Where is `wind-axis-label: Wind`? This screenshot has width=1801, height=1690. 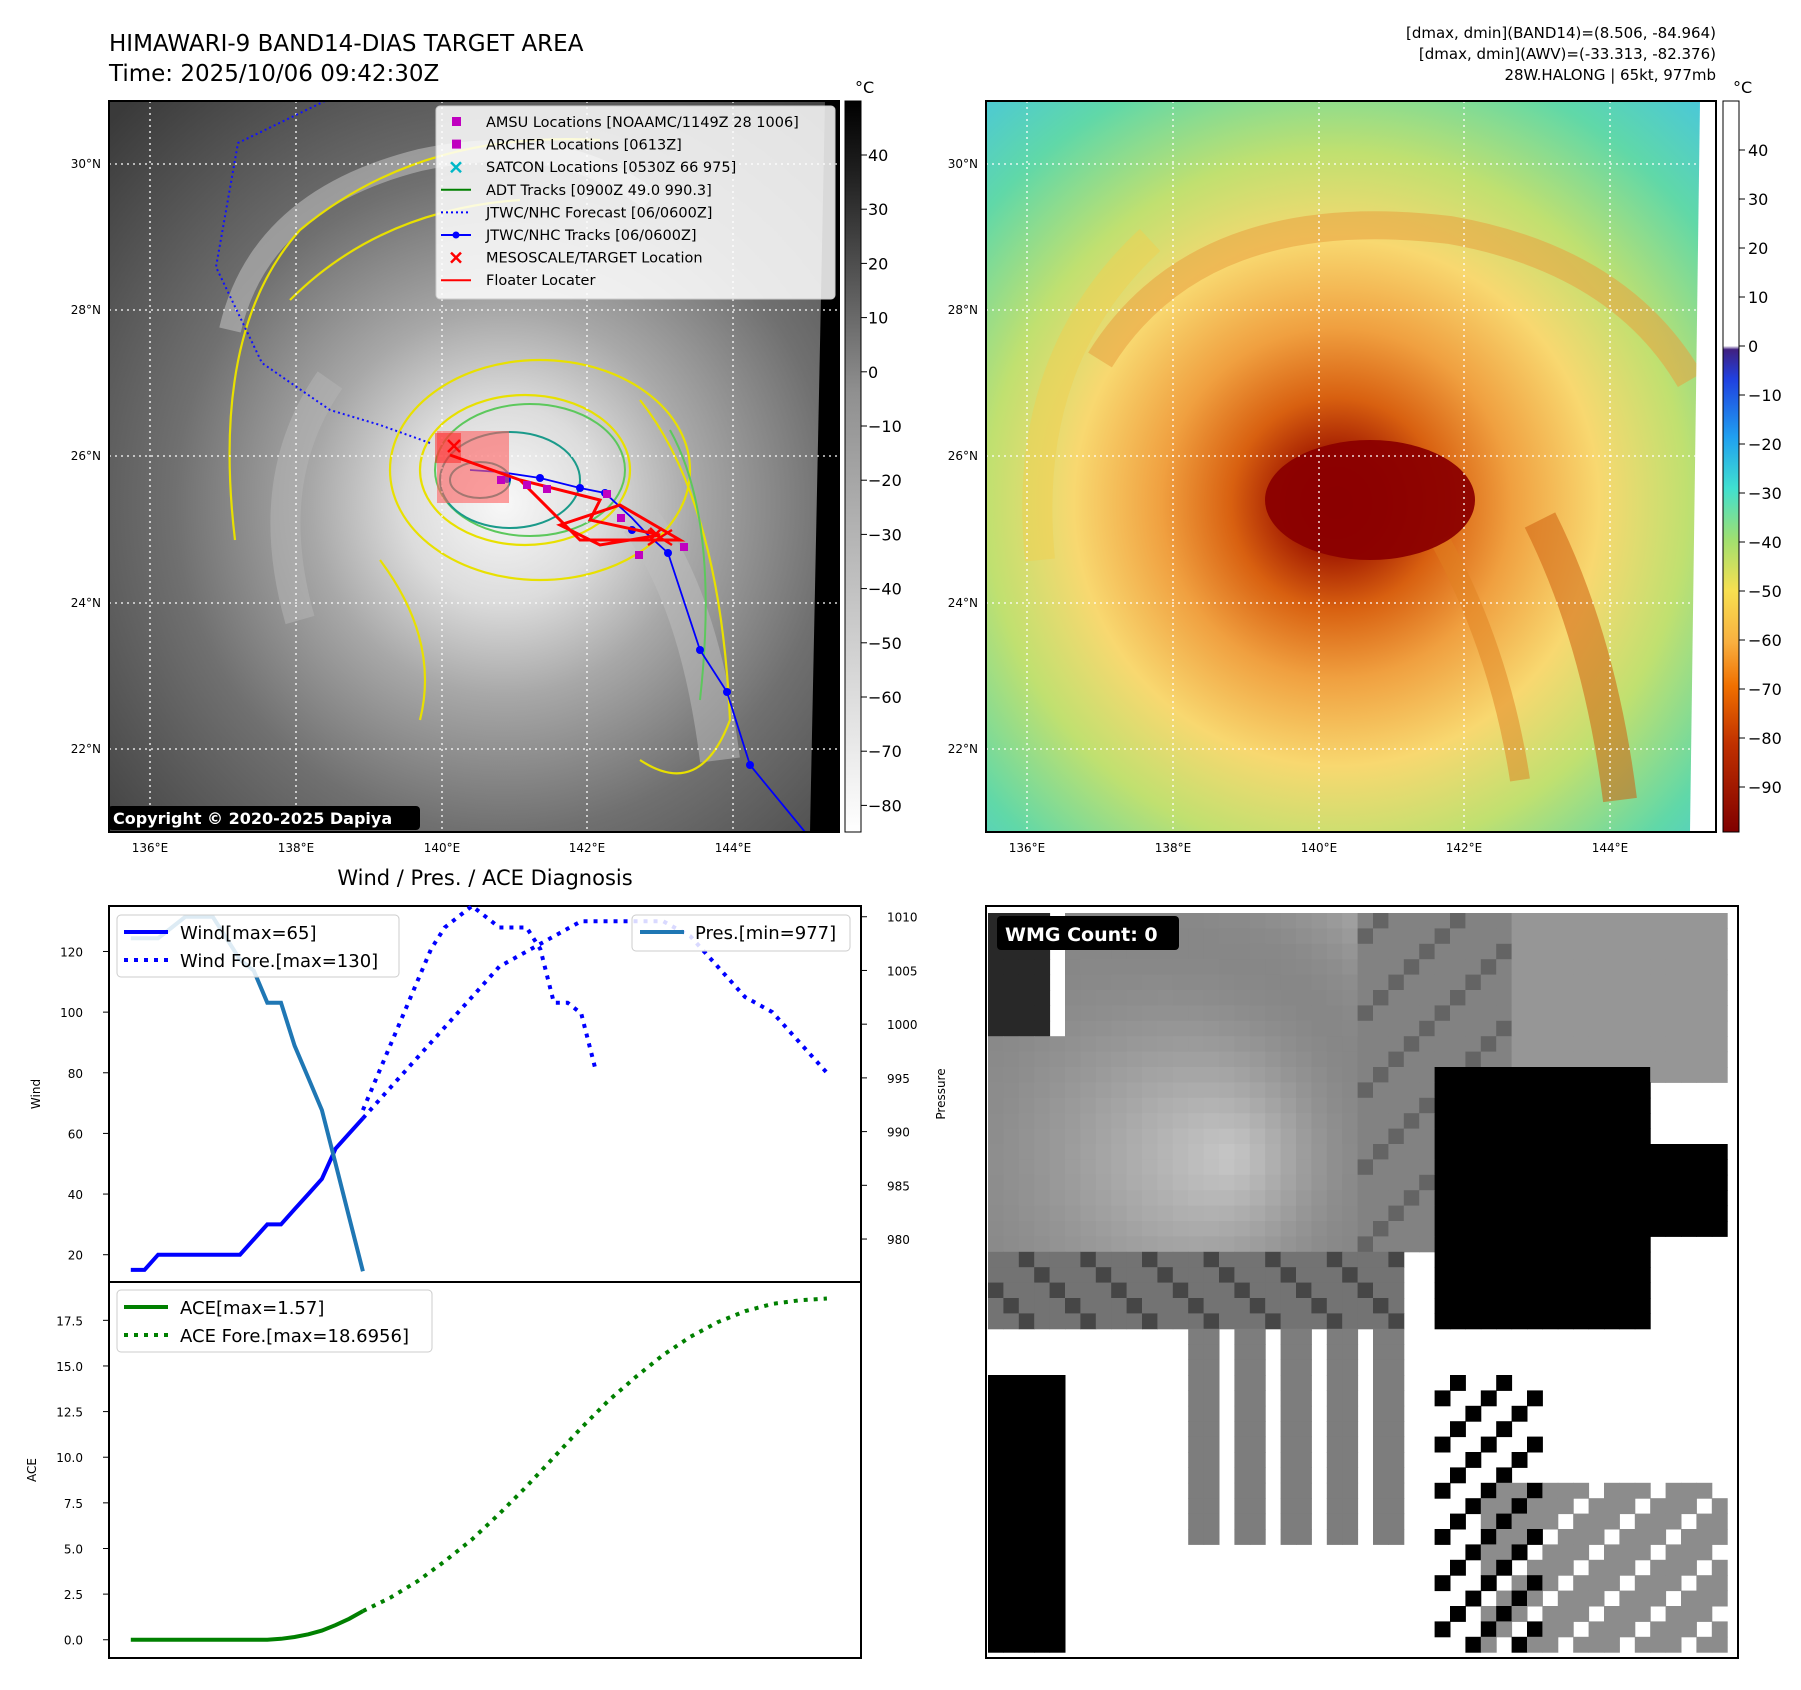
wind-axis-label: Wind is located at coordinates (36, 1094).